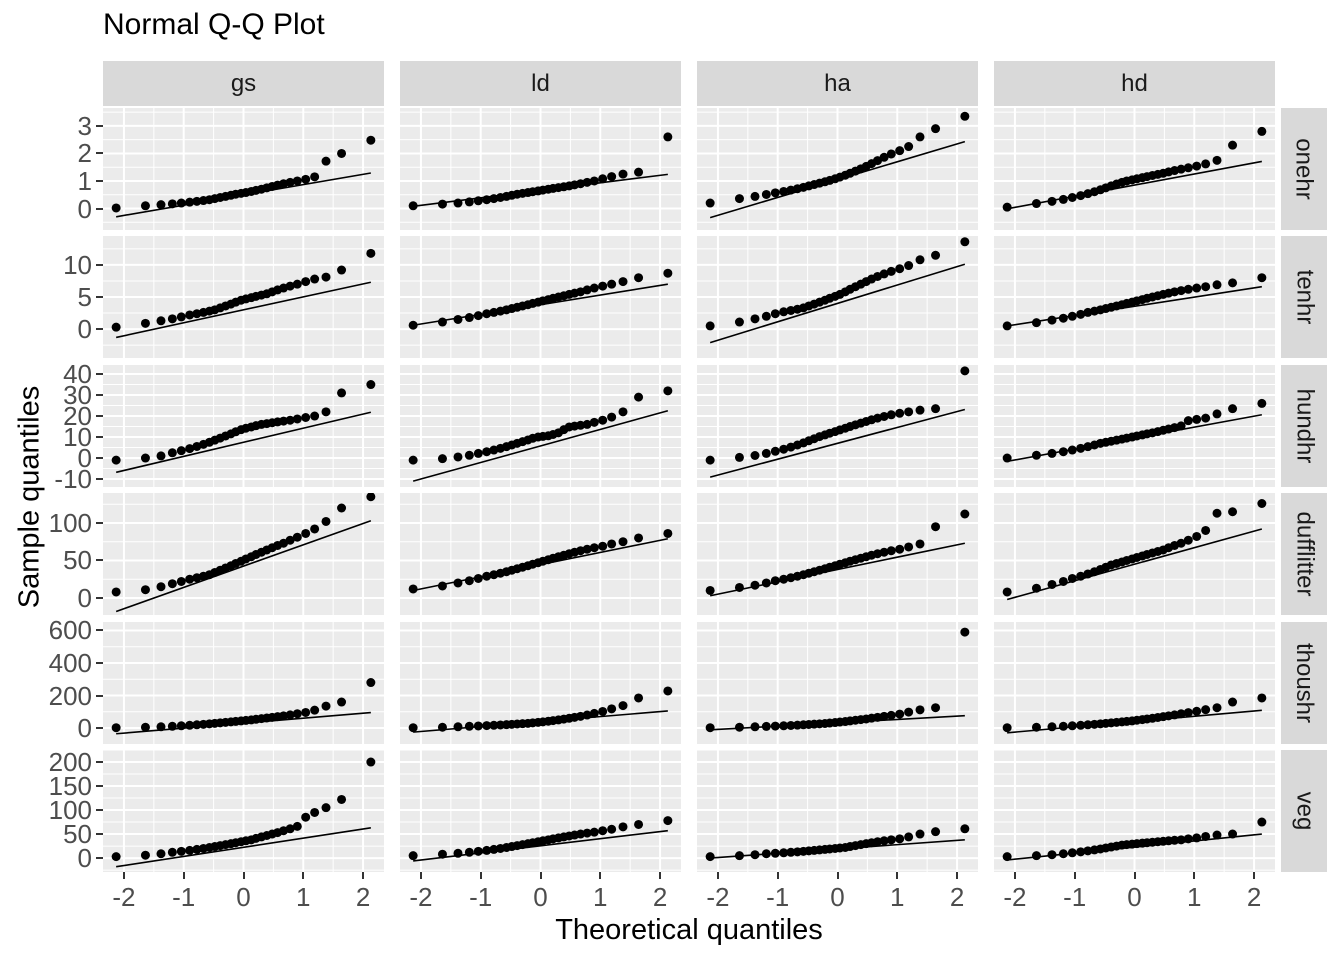 The image size is (1344, 960). I want to click on panel-hundhr-hd, so click(1134, 426).